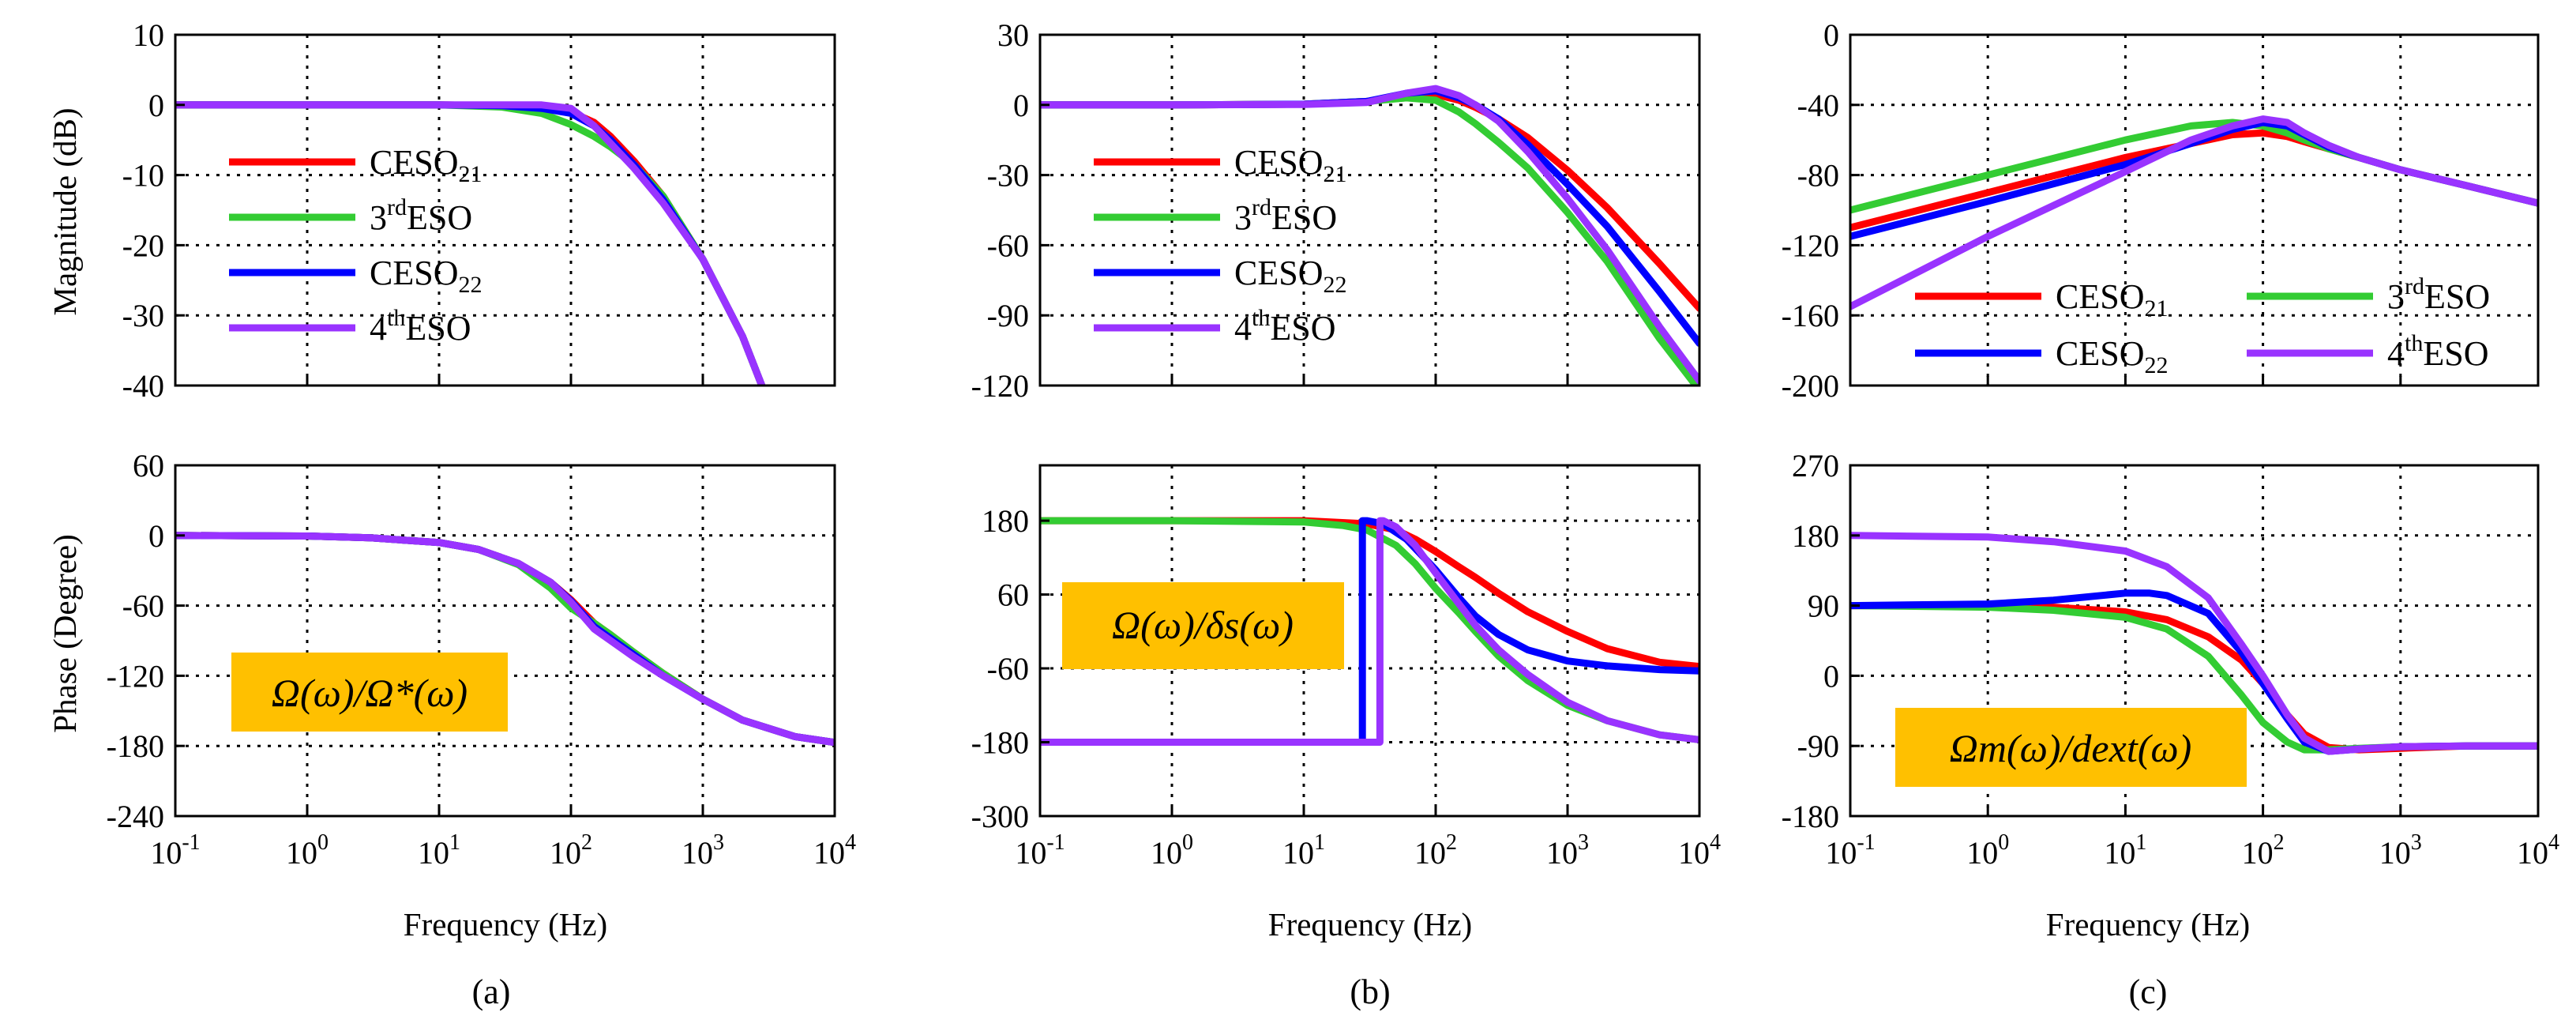 This screenshot has height=1027, width=2576. Describe the element at coordinates (143, 176) in the screenshot. I see `y-tick-label: -10` at that location.